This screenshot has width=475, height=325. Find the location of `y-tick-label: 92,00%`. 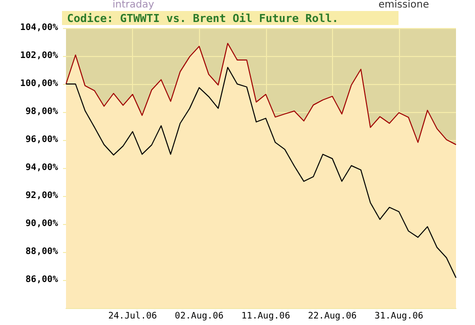

y-tick-label: 92,00% is located at coordinates (42, 196).